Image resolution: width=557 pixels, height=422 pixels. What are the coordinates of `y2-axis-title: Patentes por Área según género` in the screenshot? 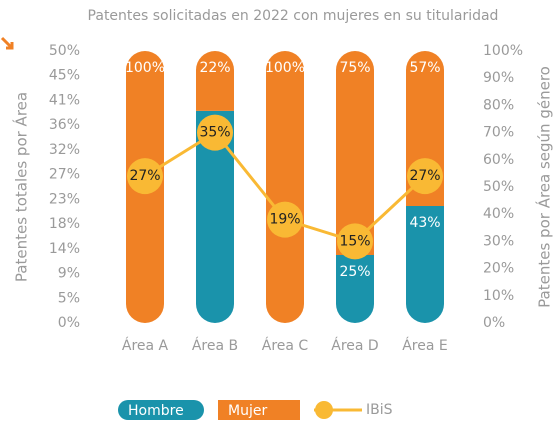 It's located at (544, 187).